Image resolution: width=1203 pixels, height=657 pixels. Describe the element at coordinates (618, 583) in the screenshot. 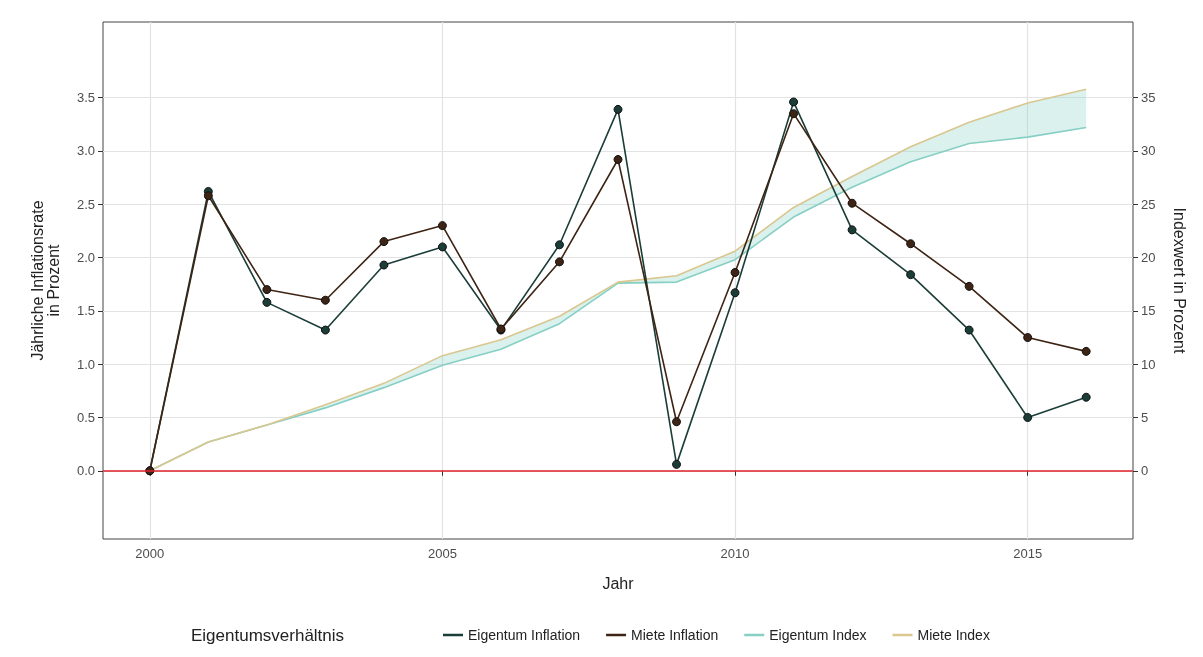

I see `x-axis-title: Jahr` at that location.